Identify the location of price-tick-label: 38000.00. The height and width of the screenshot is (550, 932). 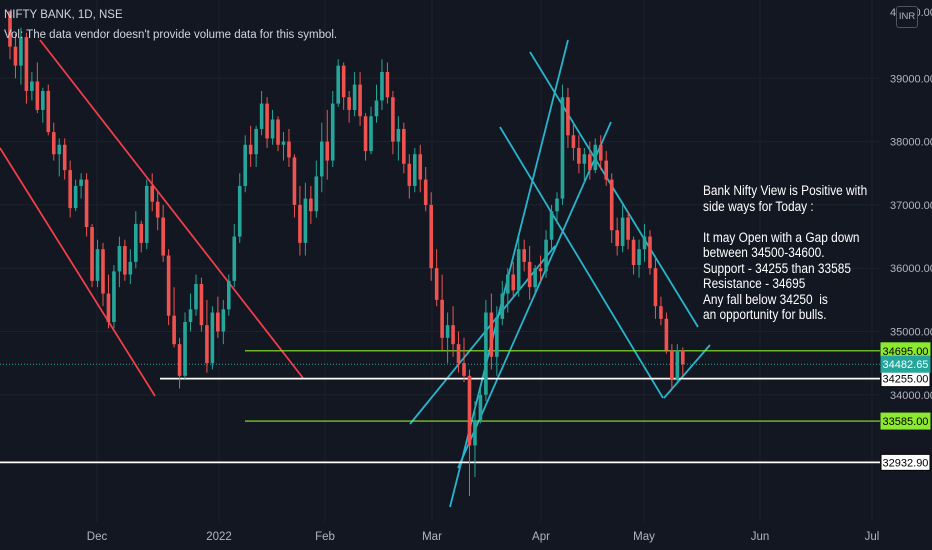
(911, 143).